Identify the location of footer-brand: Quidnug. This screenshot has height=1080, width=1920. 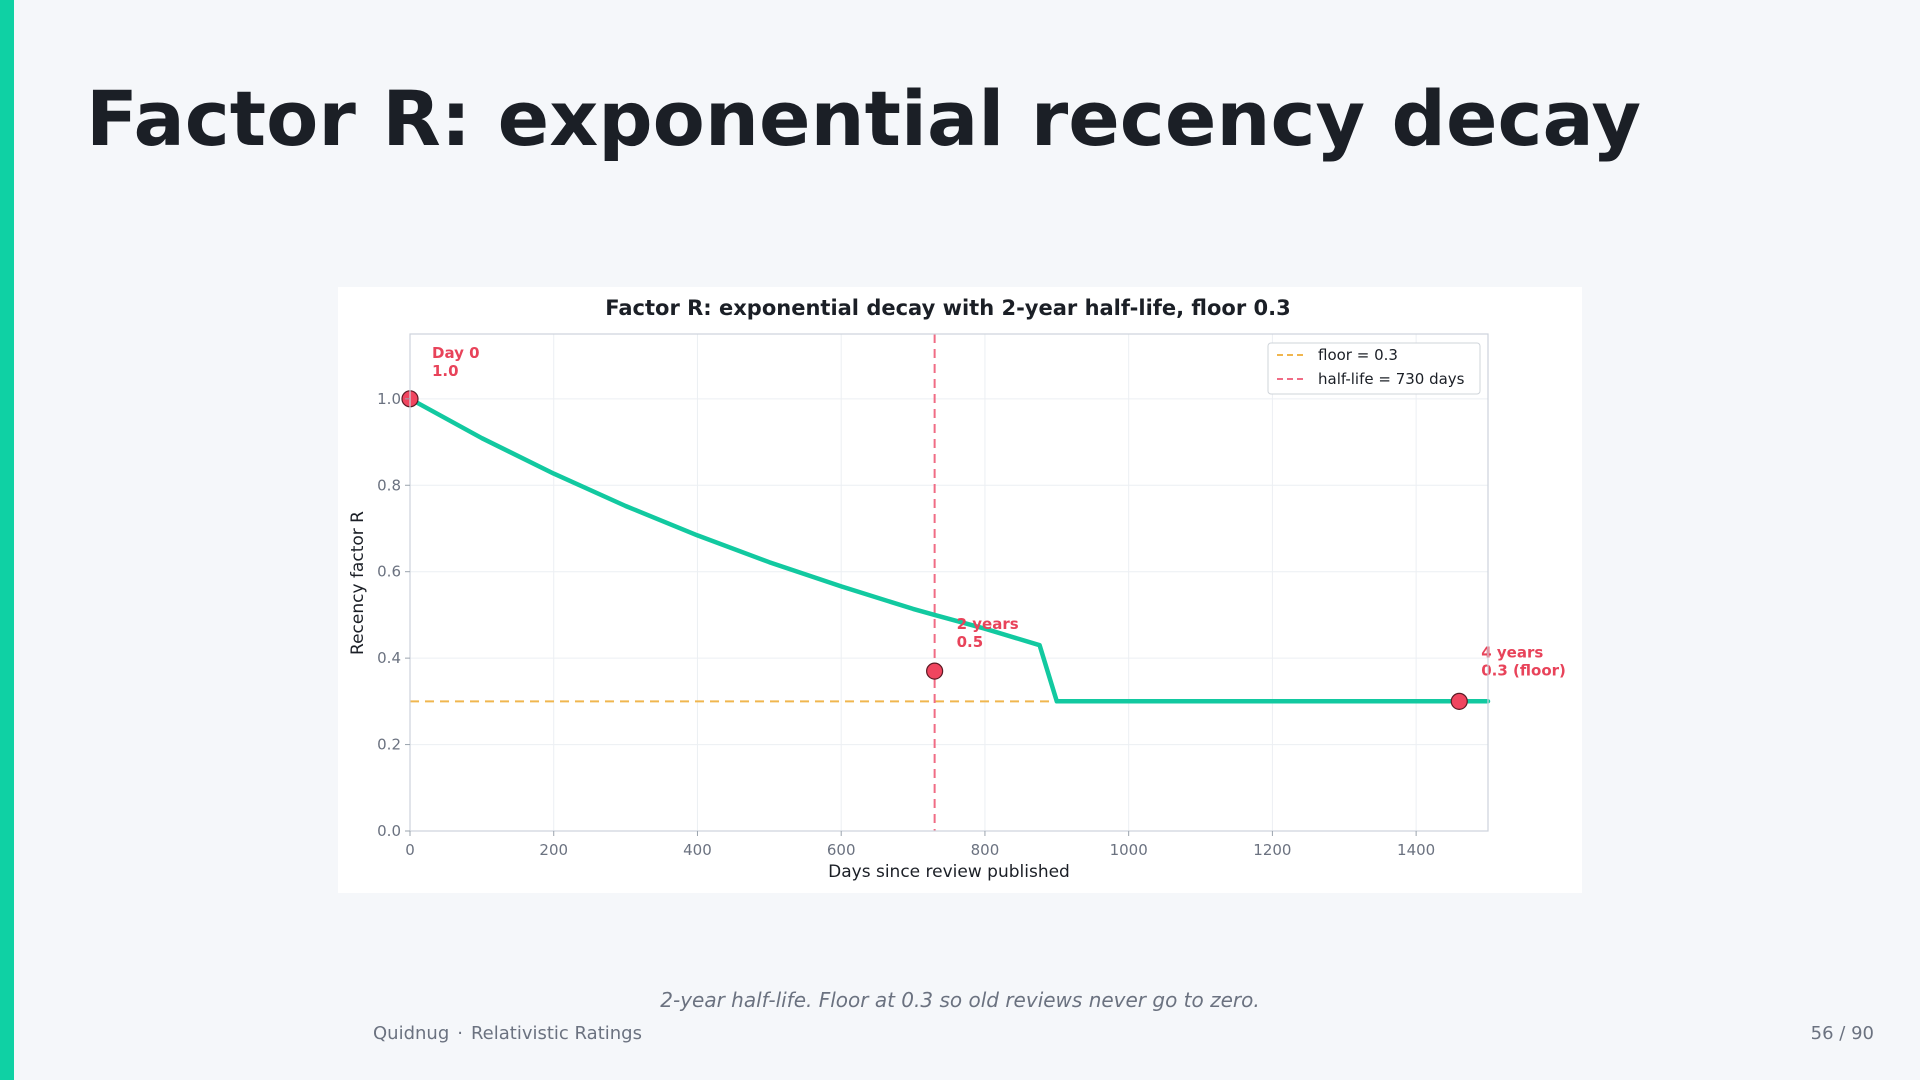
(411, 1033).